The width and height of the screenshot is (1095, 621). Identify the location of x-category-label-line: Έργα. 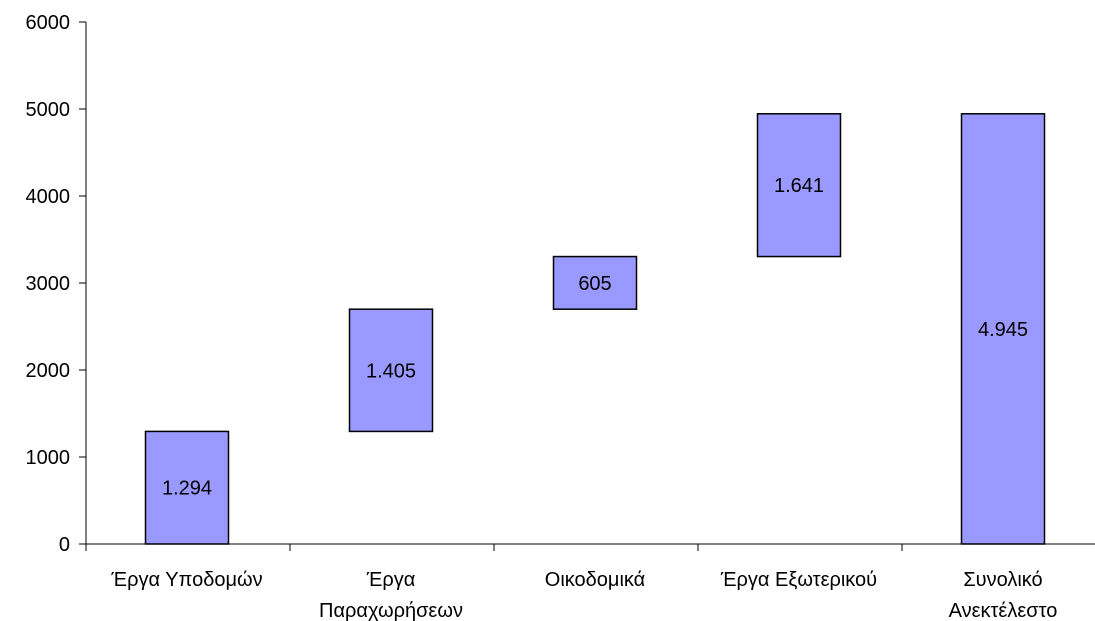
(391, 580).